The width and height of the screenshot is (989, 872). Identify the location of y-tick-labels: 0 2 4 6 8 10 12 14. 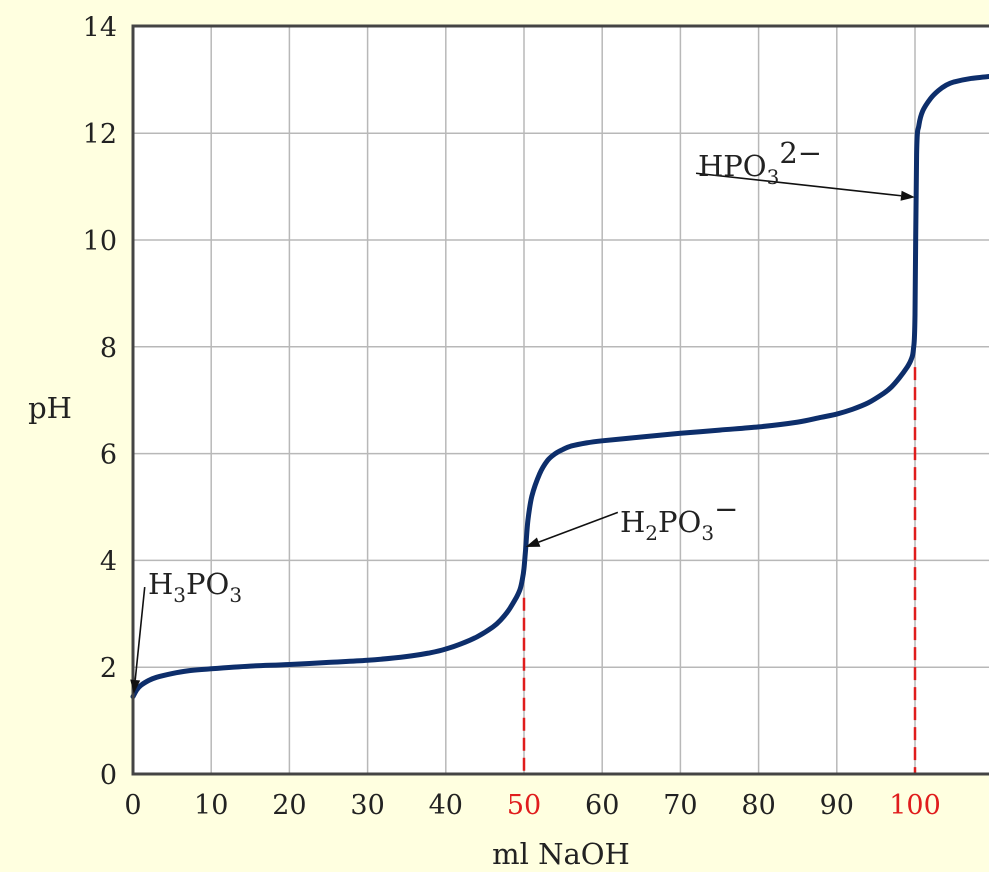
(100, 401).